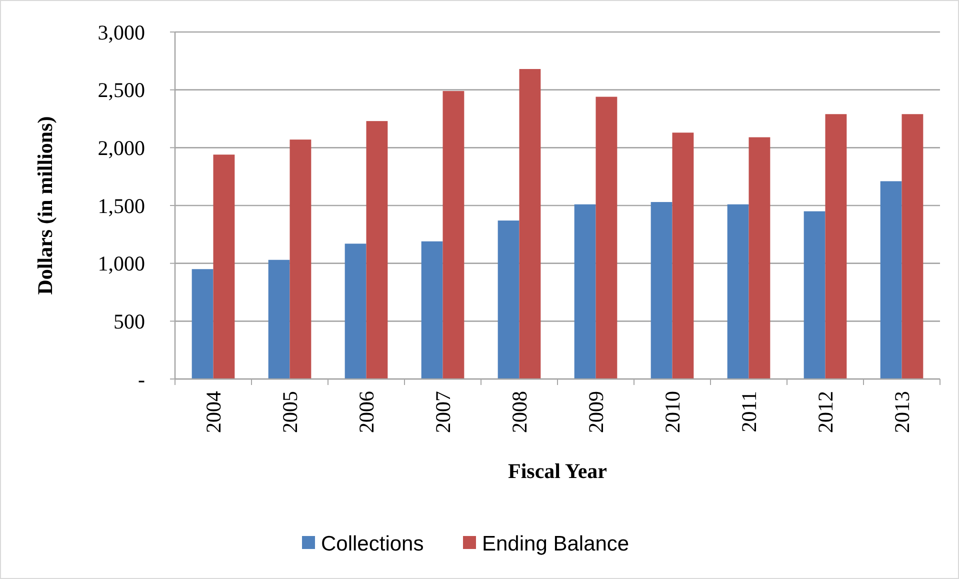  Describe the element at coordinates (556, 544) in the screenshot. I see `legend-label: Ending Balance` at that location.